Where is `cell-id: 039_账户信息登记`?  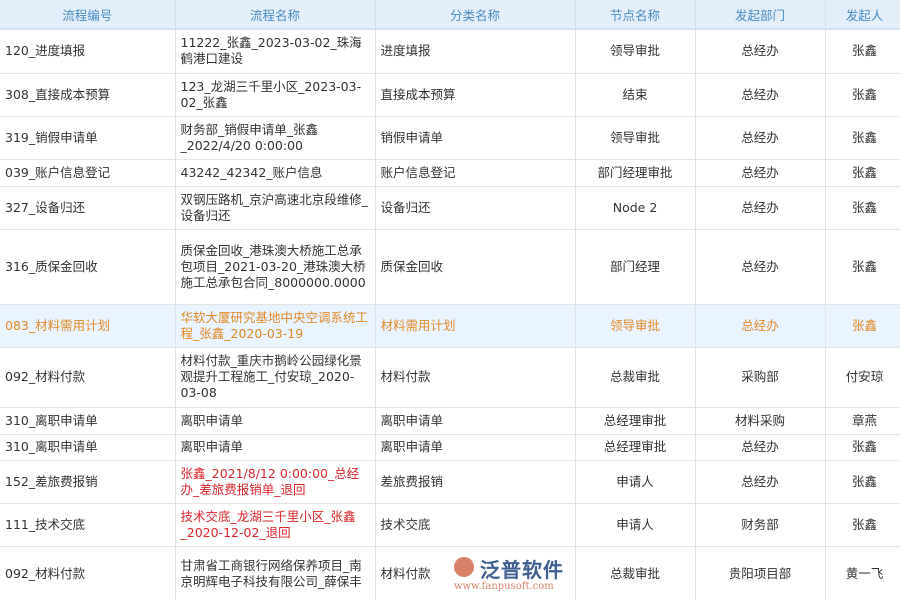
cell-id: 039_账户信息登记 is located at coordinates (88, 173).